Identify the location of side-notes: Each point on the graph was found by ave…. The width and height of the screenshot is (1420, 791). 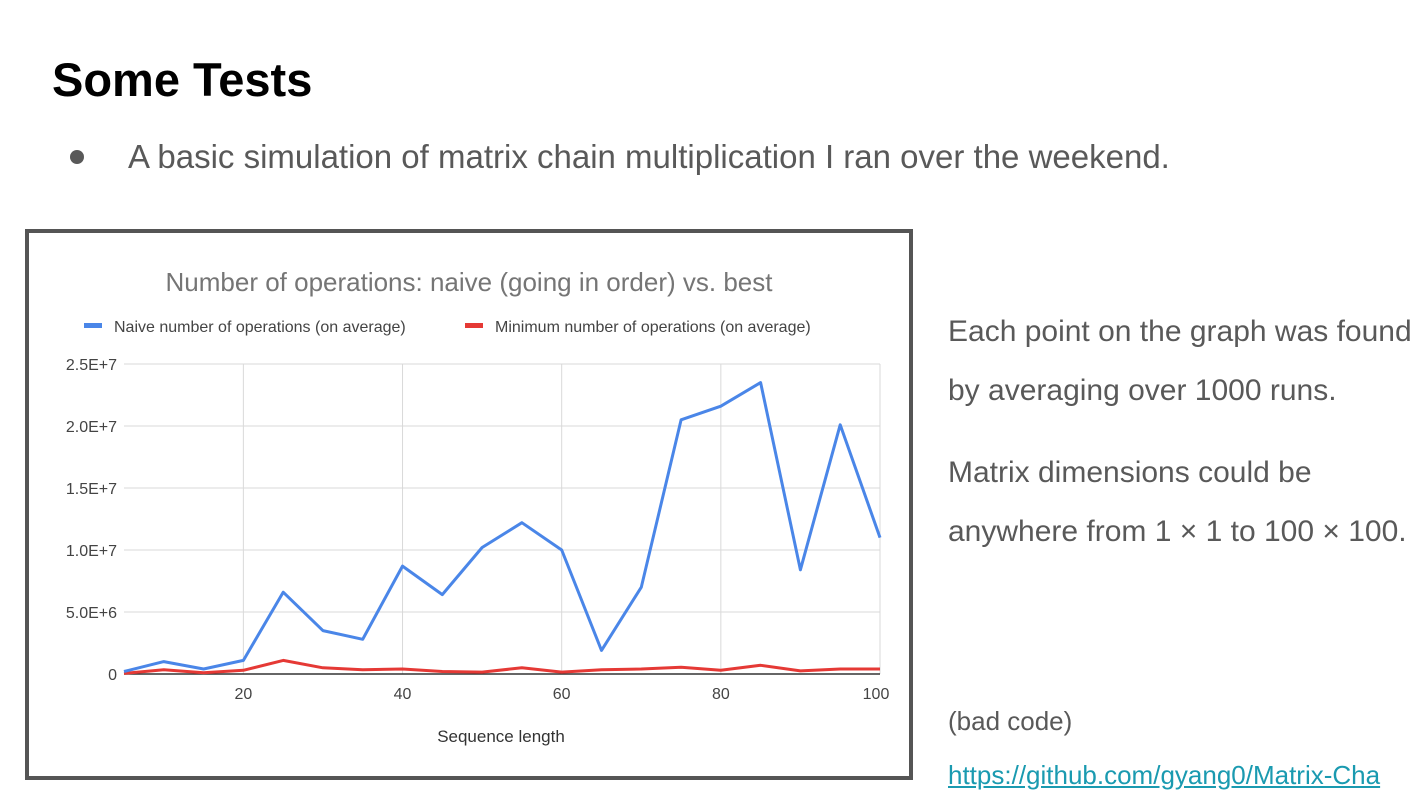
(1184, 432).